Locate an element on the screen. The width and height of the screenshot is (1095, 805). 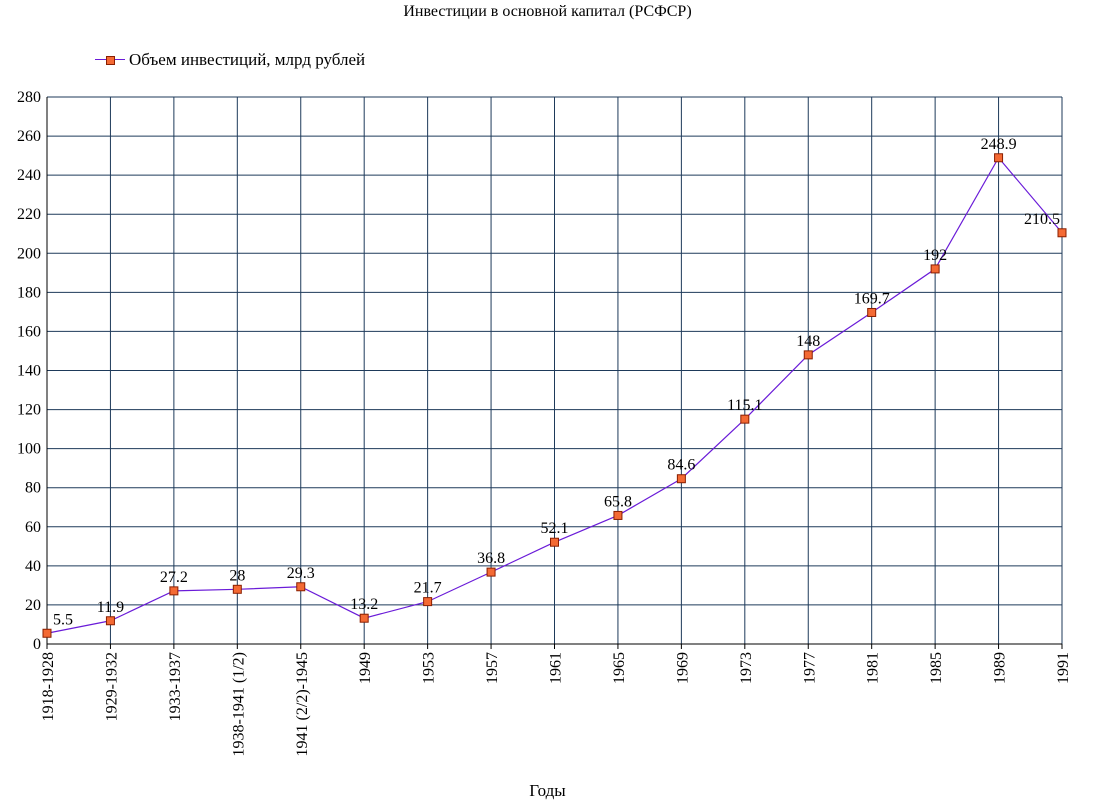
data-label: 210.5 is located at coordinates (1042, 219).